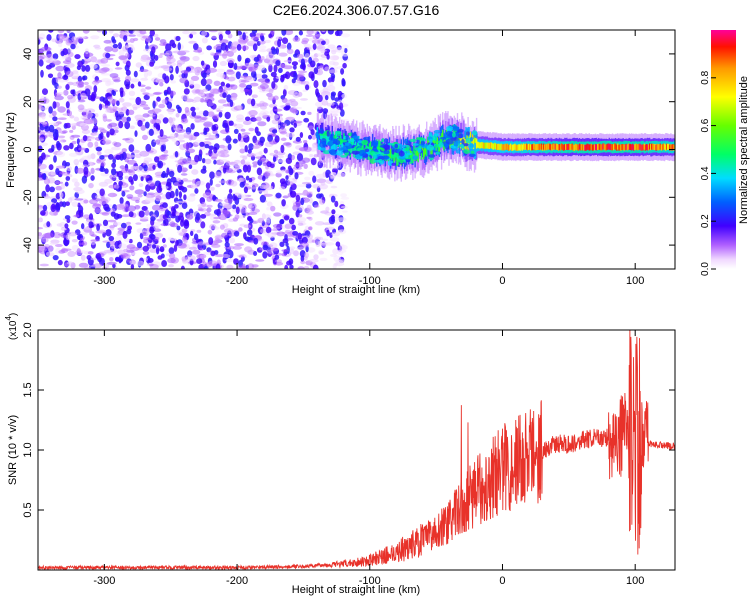  Describe the element at coordinates (708, 173) in the screenshot. I see `colorbar-ticks: 0.0 0.2 0.4 0.6 0.8` at that location.